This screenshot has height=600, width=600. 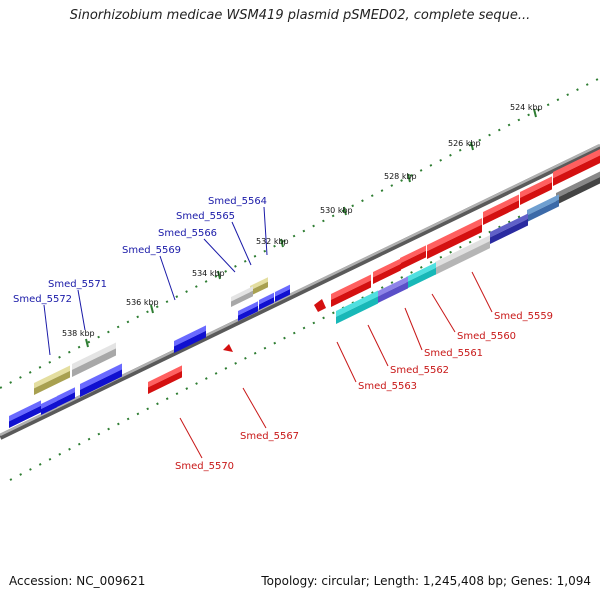 What do you see at coordinates (509, 231) in the screenshot?
I see `gene-block-violet-front` at bounding box center [509, 231].